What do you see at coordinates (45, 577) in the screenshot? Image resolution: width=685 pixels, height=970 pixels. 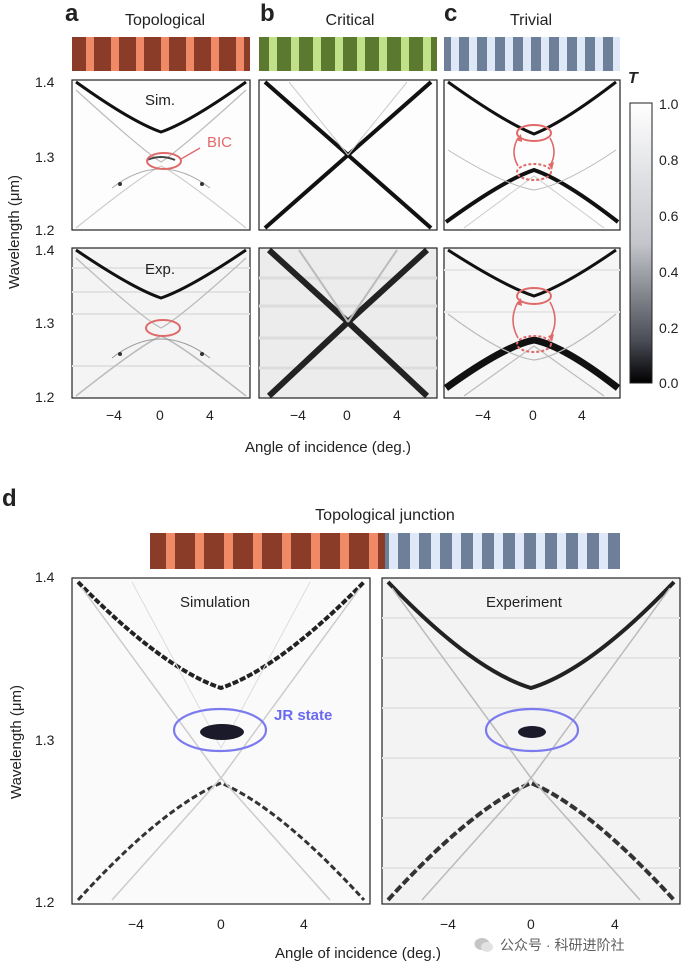 I see `ytick-d-1.4: 1.4` at bounding box center [45, 577].